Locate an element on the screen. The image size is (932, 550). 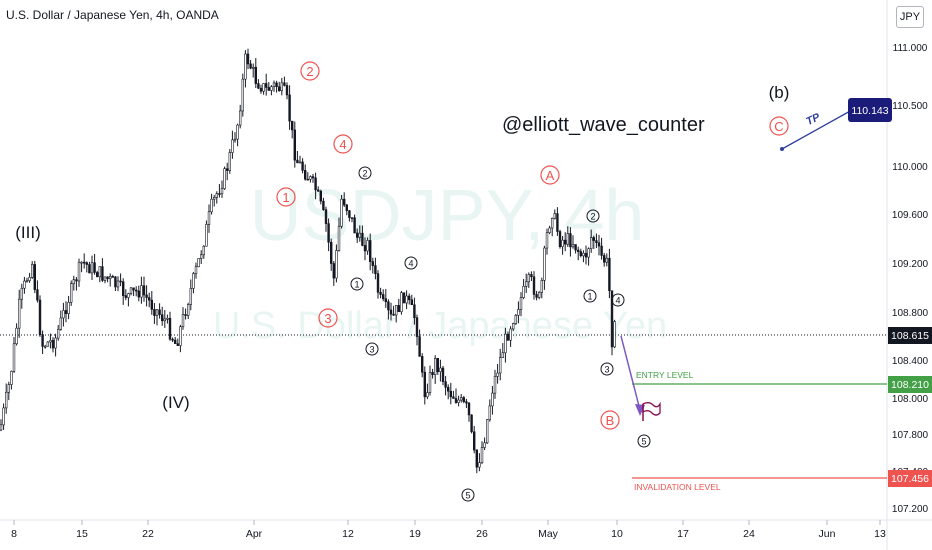
y-tick-label: 109.200 is located at coordinates (910, 264).